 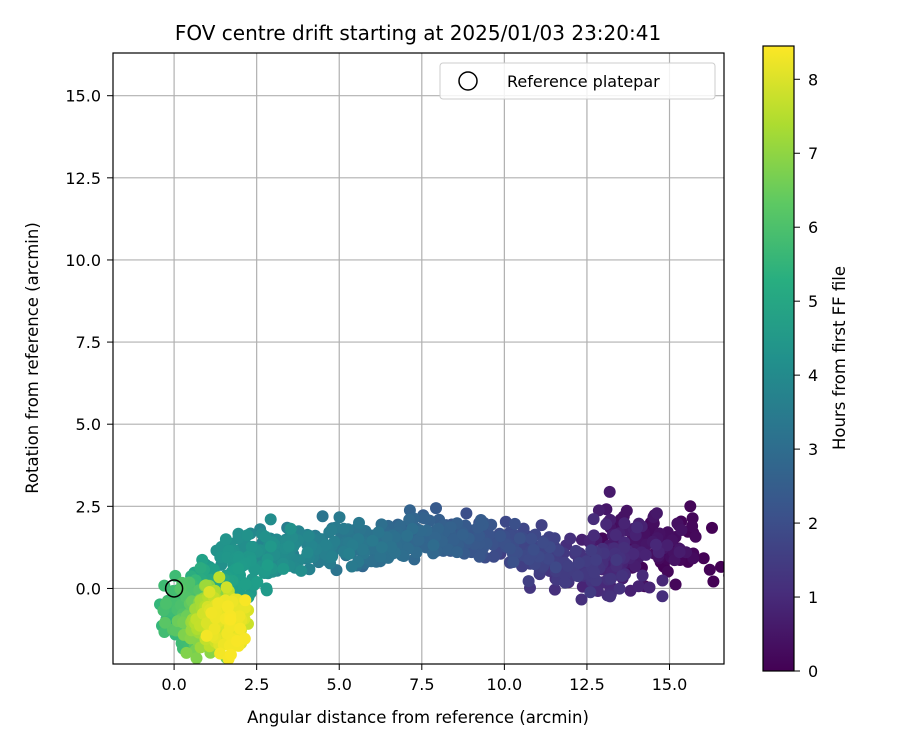 I want to click on colorbar-tick-label: 2, so click(x=813, y=523).